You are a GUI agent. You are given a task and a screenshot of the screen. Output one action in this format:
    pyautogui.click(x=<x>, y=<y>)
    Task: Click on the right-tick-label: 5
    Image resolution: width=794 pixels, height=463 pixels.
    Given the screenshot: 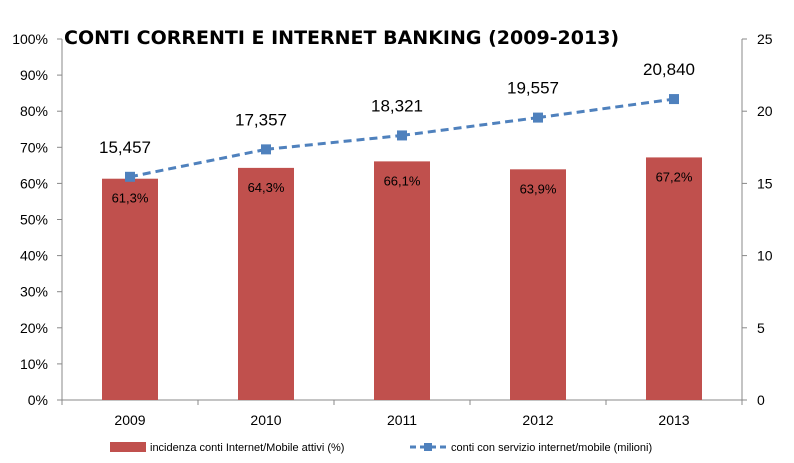 What is the action you would take?
    pyautogui.click(x=761, y=328)
    